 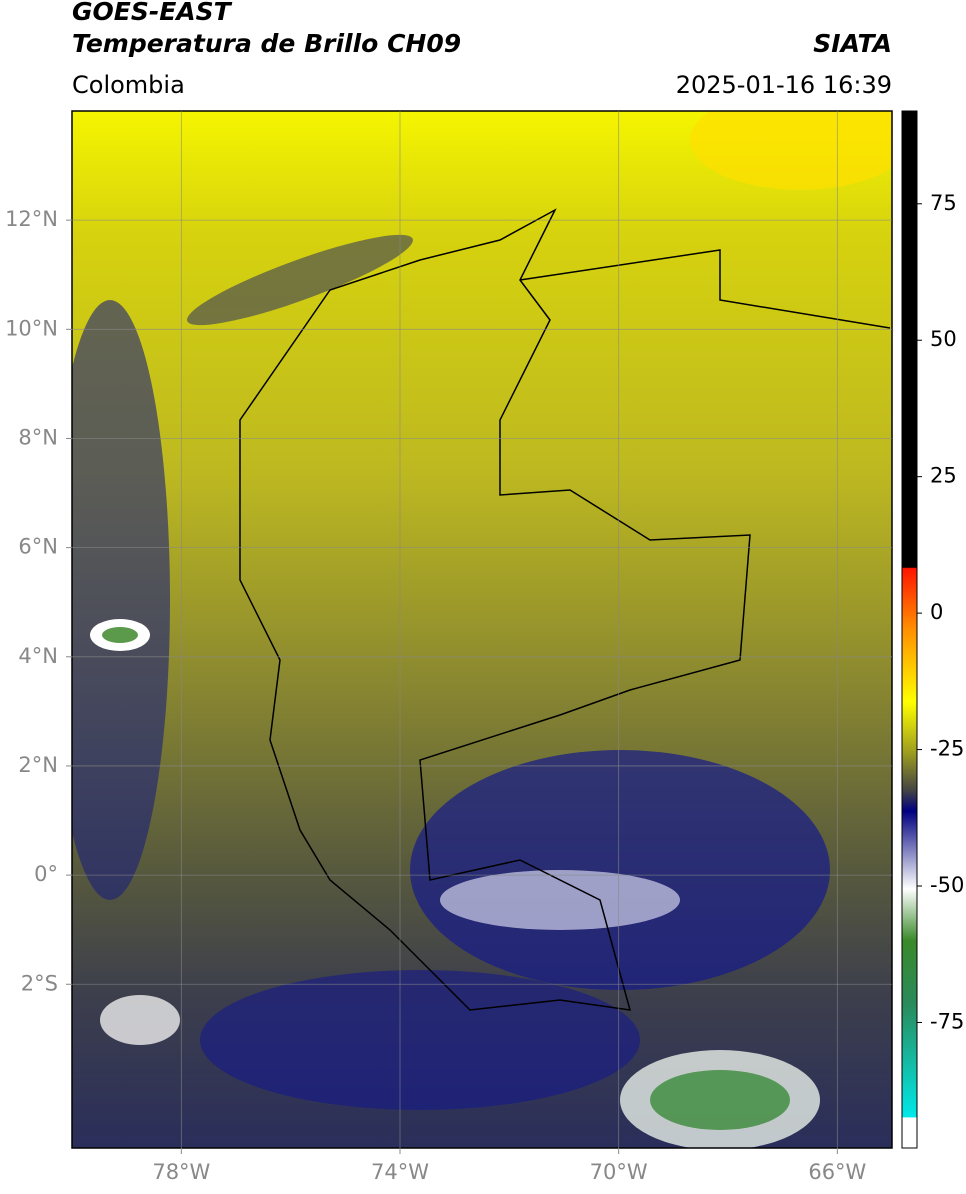 What do you see at coordinates (936, 612) in the screenshot?
I see `colorbar-tick-label: 0` at bounding box center [936, 612].